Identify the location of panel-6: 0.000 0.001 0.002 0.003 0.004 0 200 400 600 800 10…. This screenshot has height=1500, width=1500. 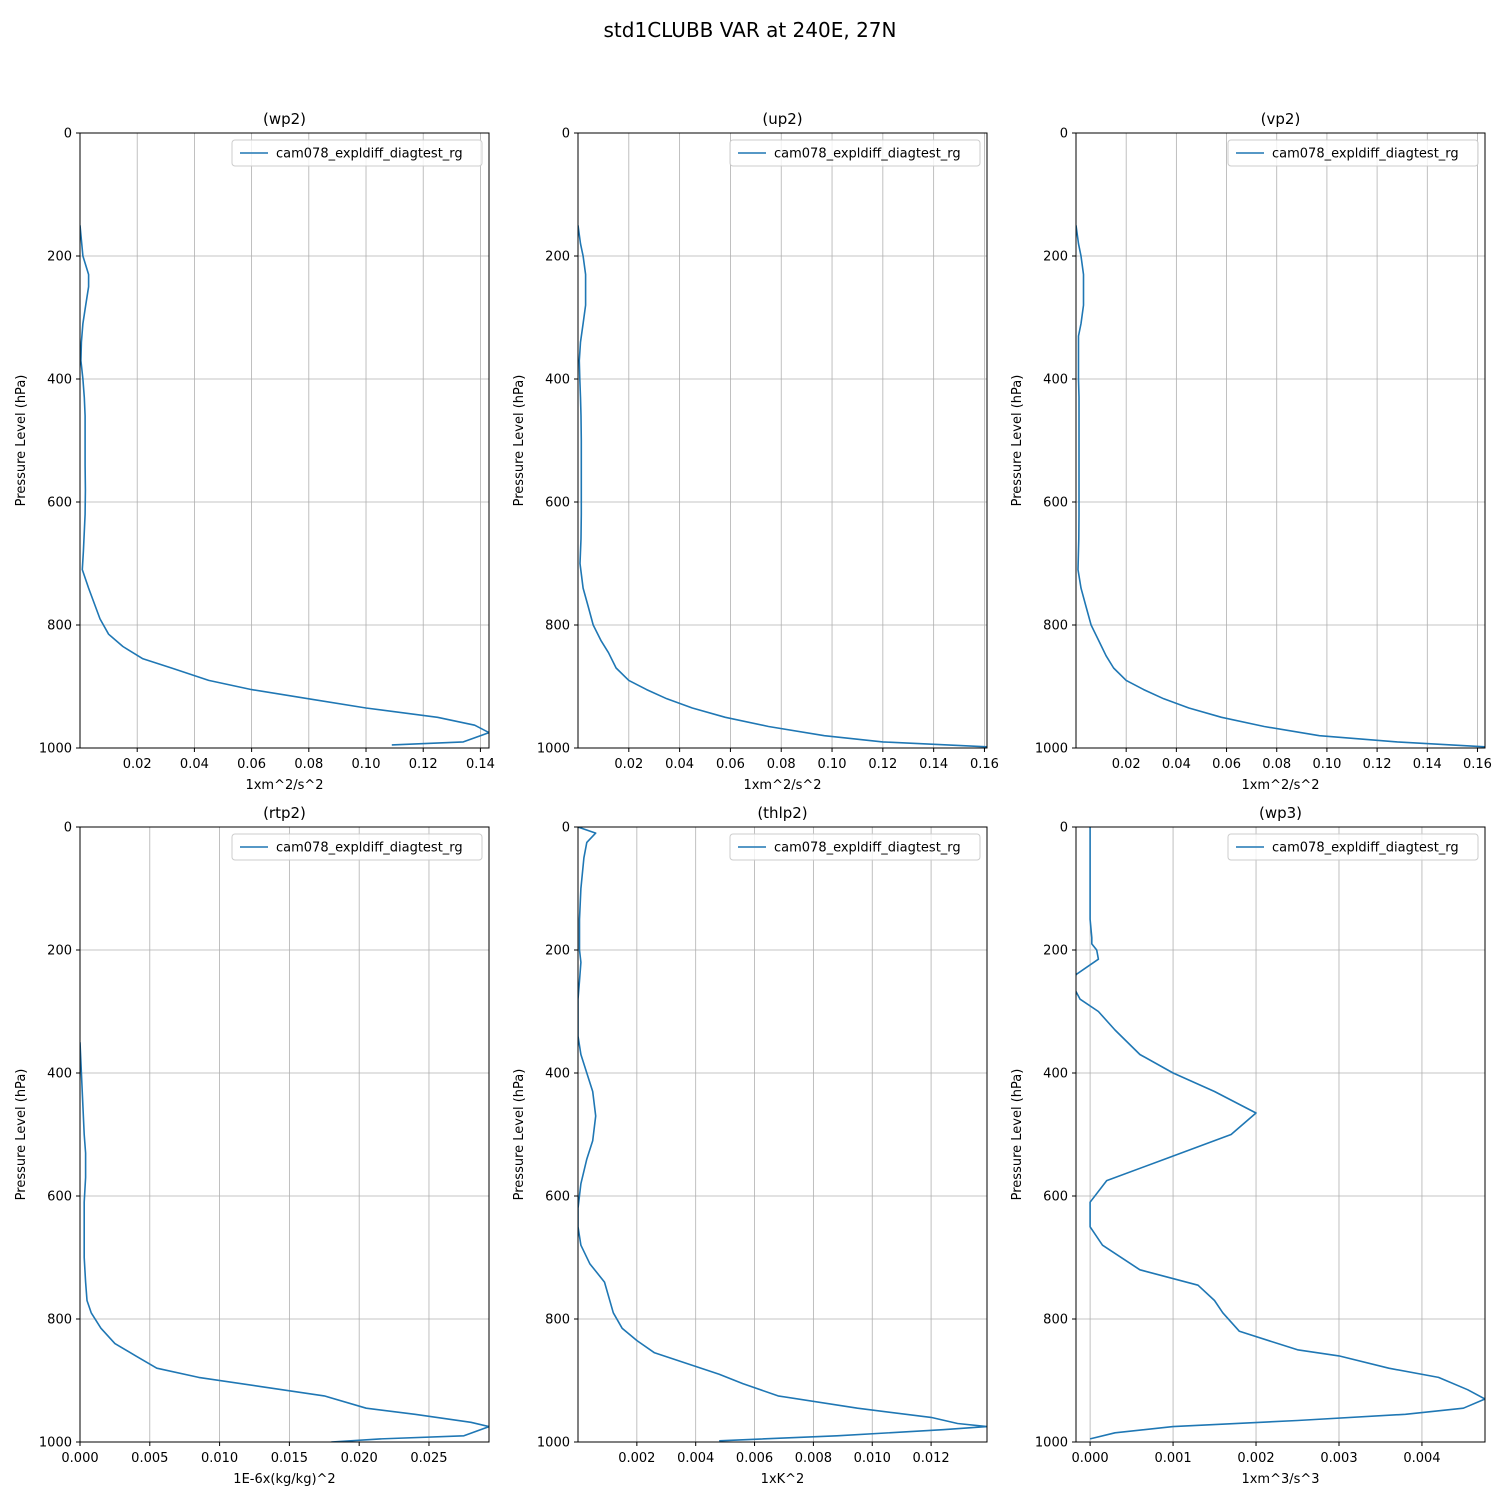
(1248, 1145).